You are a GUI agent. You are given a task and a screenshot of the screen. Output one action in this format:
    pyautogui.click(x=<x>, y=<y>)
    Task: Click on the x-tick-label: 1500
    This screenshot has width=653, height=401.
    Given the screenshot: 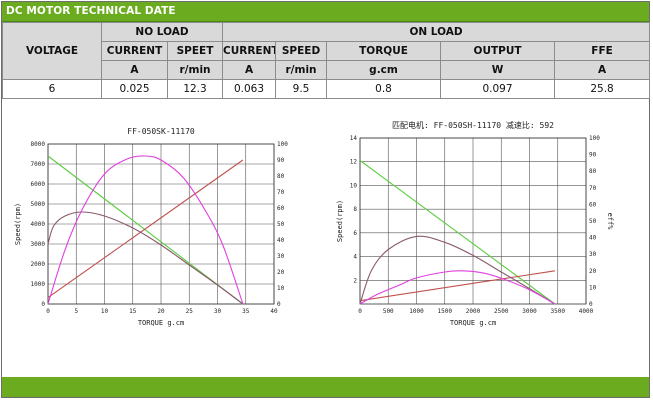 What is the action you would take?
    pyautogui.click(x=445, y=311)
    